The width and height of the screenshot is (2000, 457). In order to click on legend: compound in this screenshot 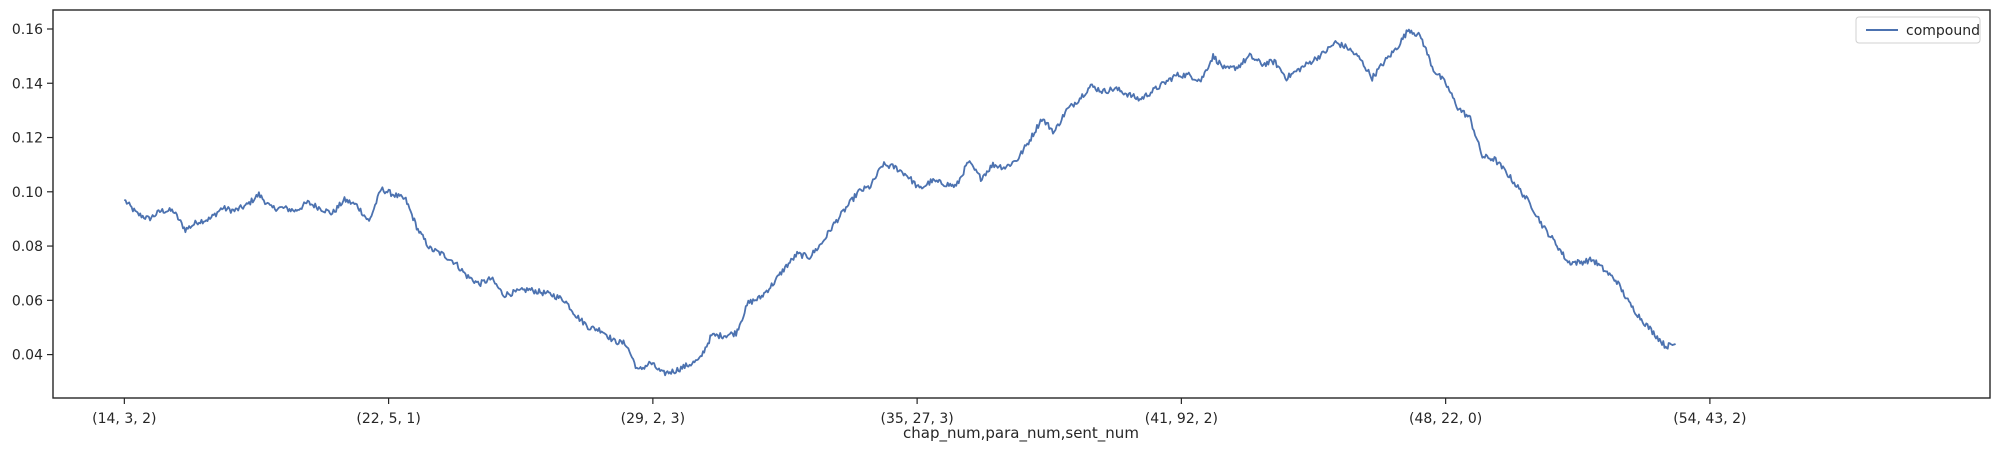, I will do `click(1918, 30)`.